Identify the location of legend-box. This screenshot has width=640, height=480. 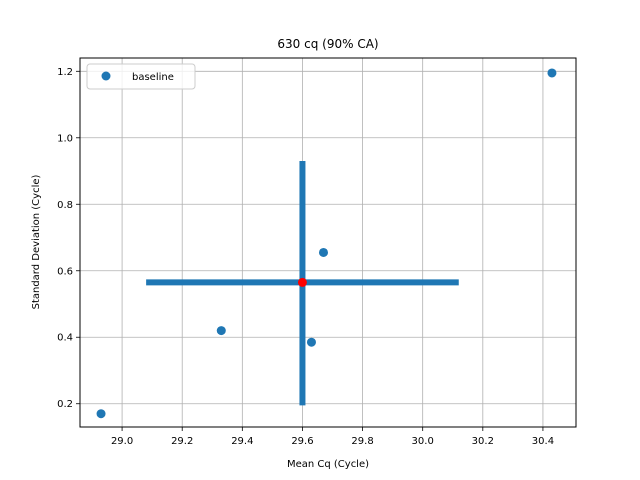
(141, 76).